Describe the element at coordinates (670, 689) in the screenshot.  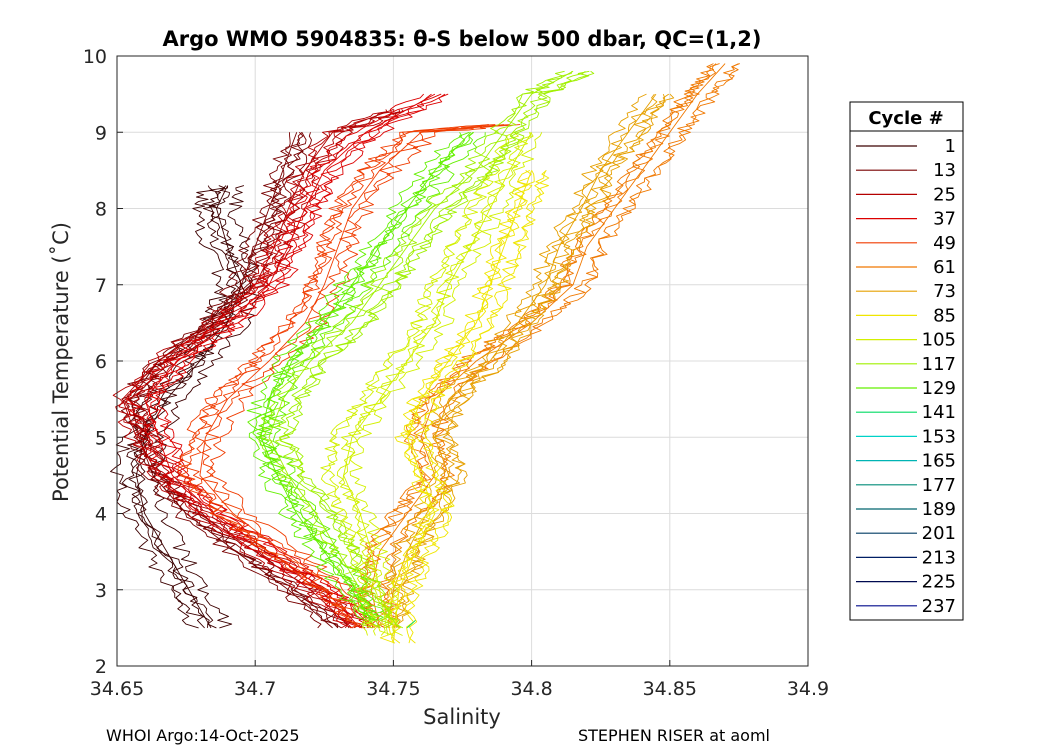
I see `x-tick-label: 34.85` at that location.